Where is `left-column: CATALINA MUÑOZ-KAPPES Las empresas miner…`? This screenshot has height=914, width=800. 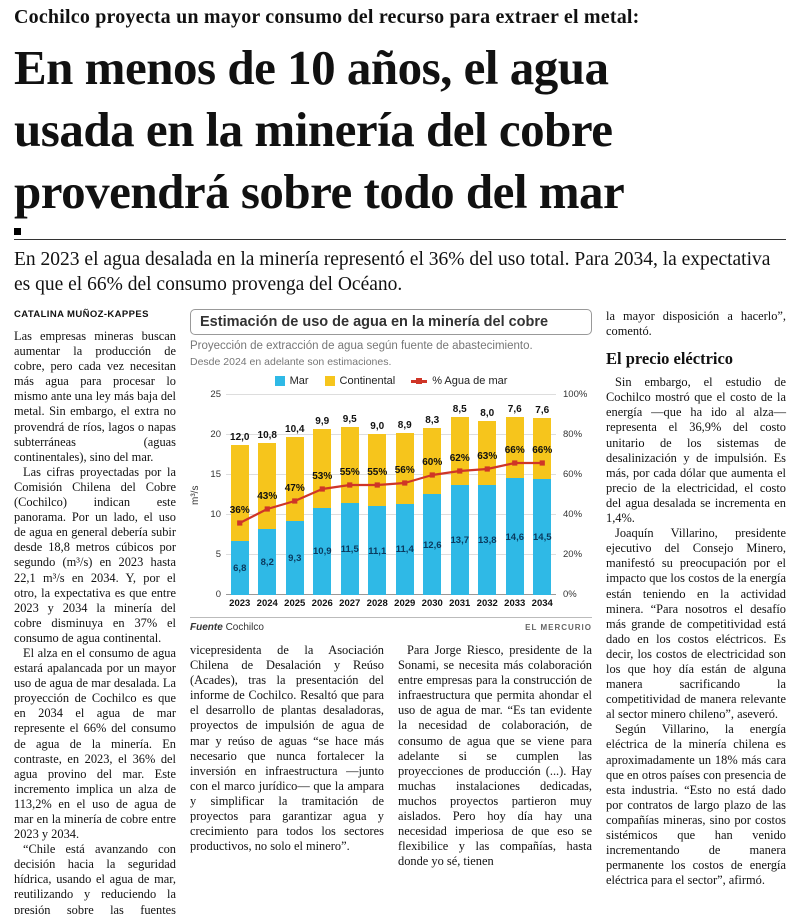
left-column: CATALINA MUÑOZ-KAPPES Las empresas miner… is located at coordinates (95, 611).